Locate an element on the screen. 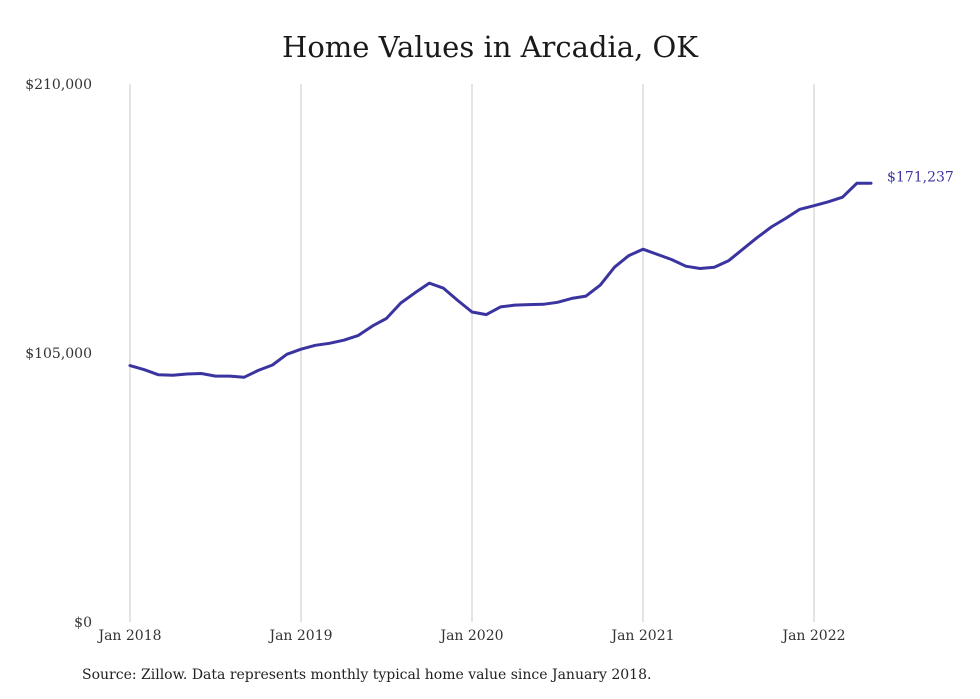 The height and width of the screenshot is (699, 980). x-axis-ticks: Jan 2018 Jan 2019 Jan 2020 Jan 2021 Jan 2022 is located at coordinates (470, 636).